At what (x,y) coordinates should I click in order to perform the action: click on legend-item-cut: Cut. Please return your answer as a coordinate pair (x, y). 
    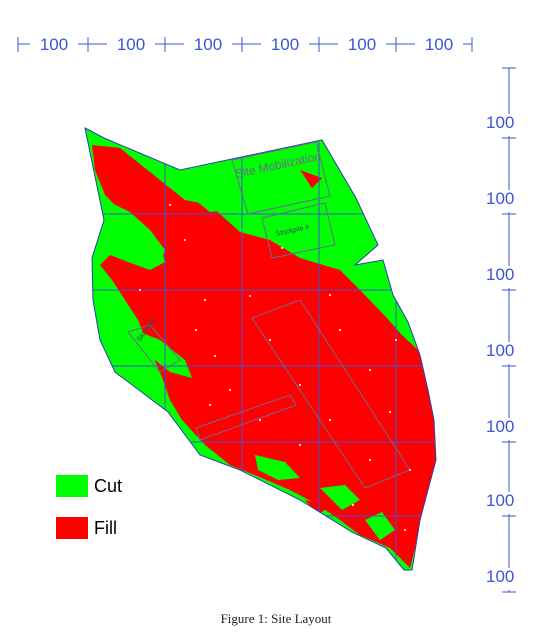
    Looking at the image, I should click on (89, 486).